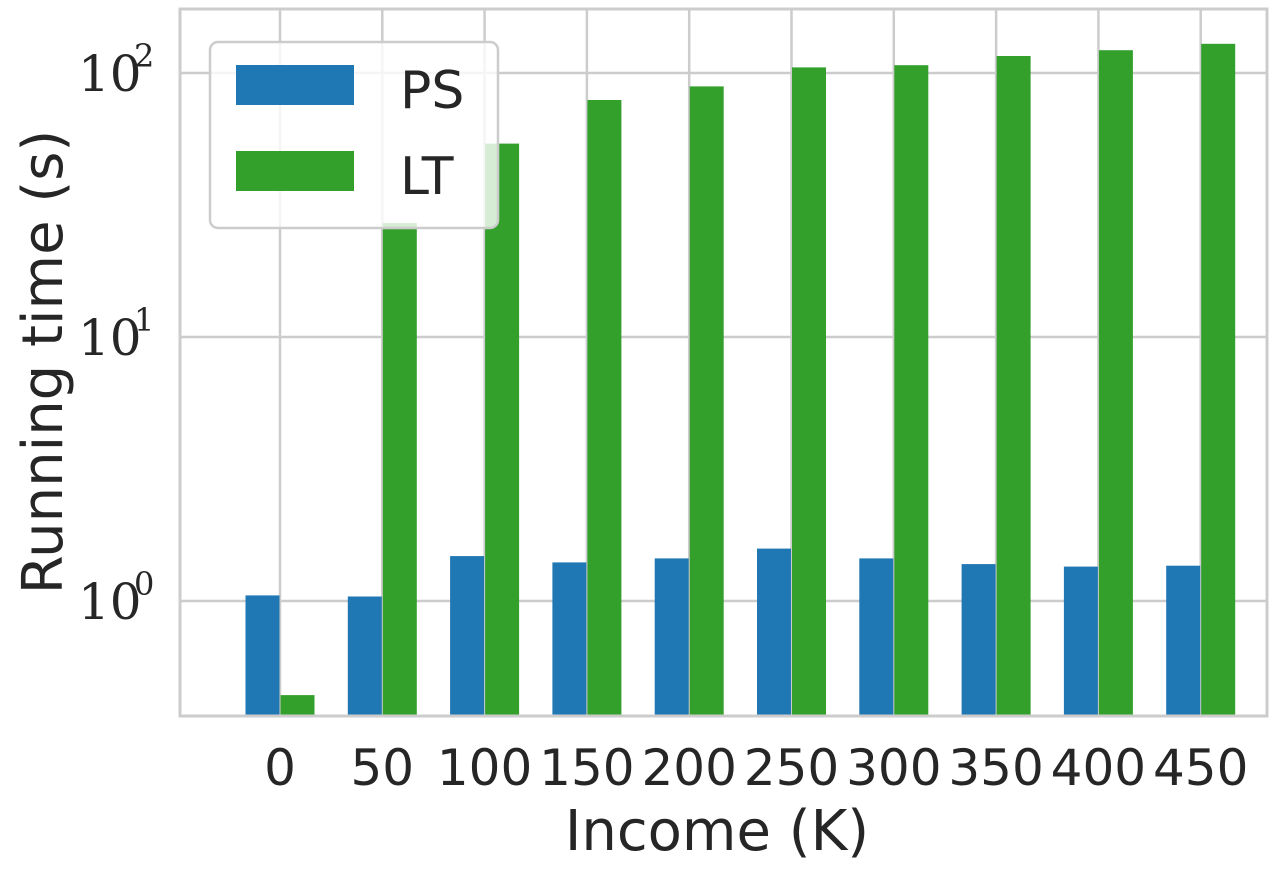  I want to click on x-tick-labels: 0 50 100 150 200 250 300 350 400 450, so click(756, 768).